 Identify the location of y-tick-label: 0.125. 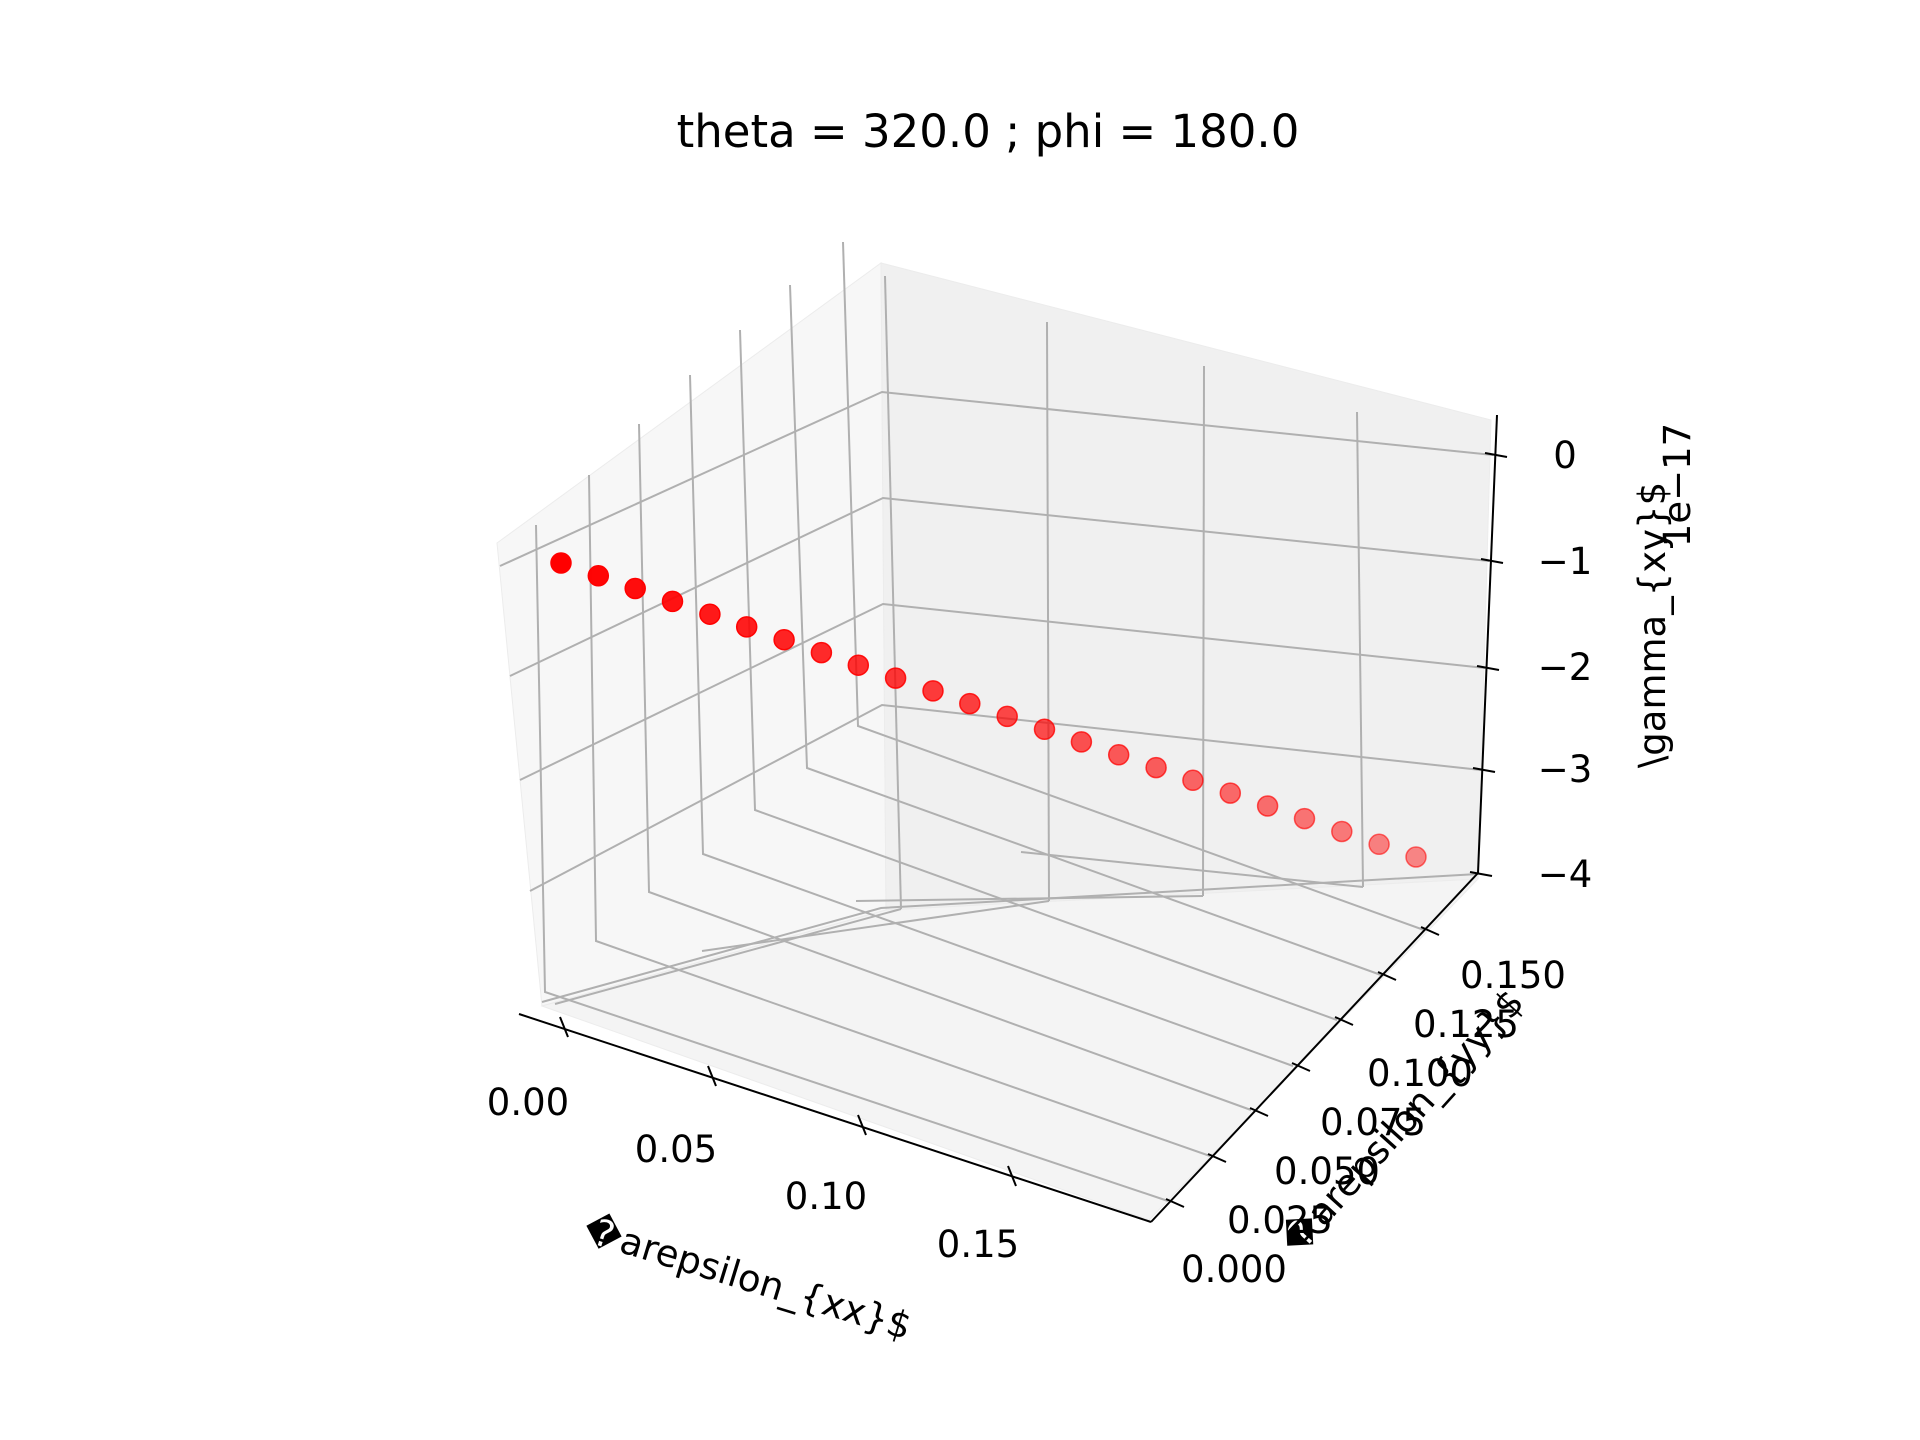
(1466, 1024).